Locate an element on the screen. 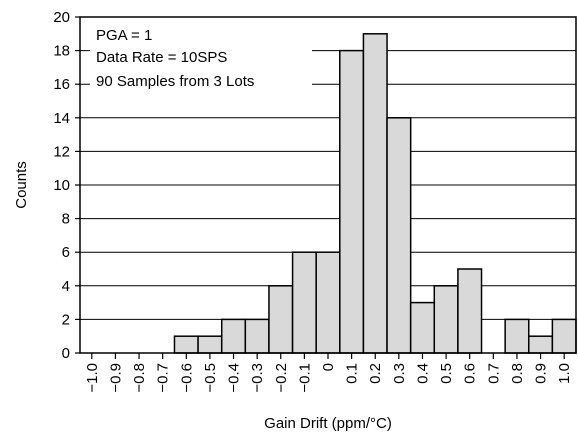  x-tick-label-0.2: 0.2 is located at coordinates (375, 373).